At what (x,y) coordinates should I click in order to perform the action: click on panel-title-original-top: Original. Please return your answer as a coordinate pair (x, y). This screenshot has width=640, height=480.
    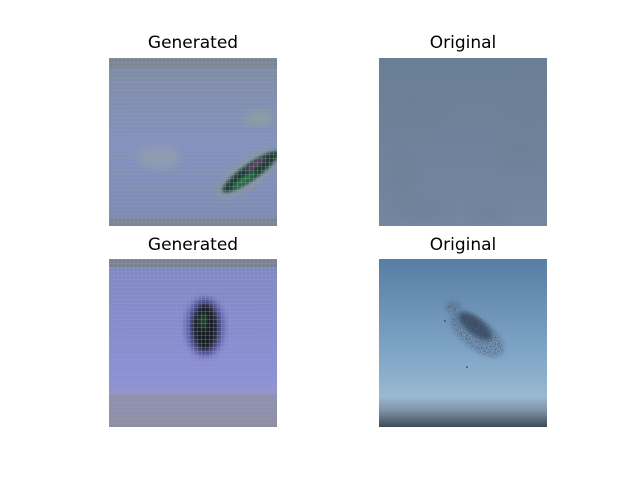
    Looking at the image, I should click on (463, 43).